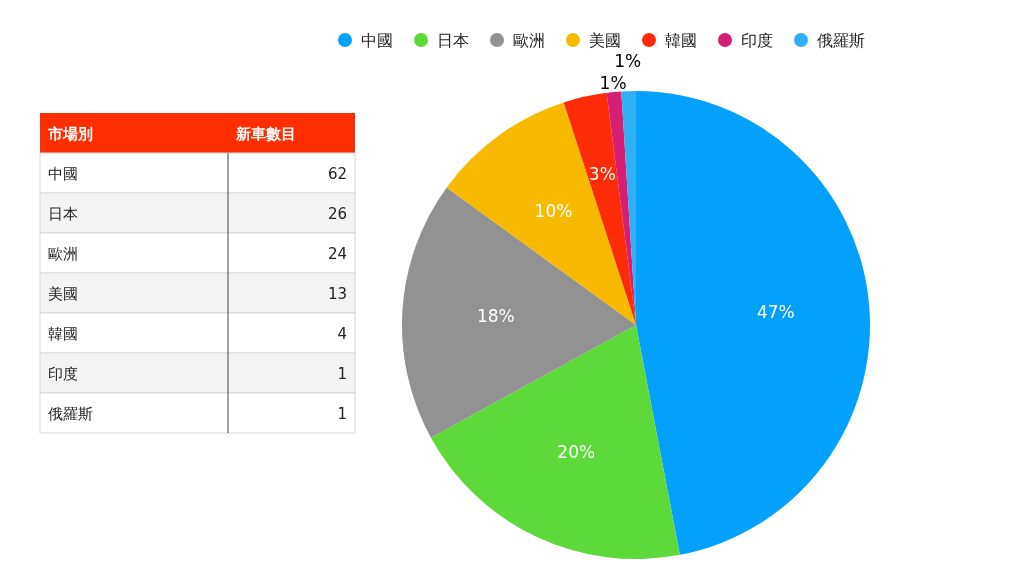 Image resolution: width=1024 pixels, height=576 pixels. Describe the element at coordinates (602, 174) in the screenshot. I see `data-label: 3%` at that location.